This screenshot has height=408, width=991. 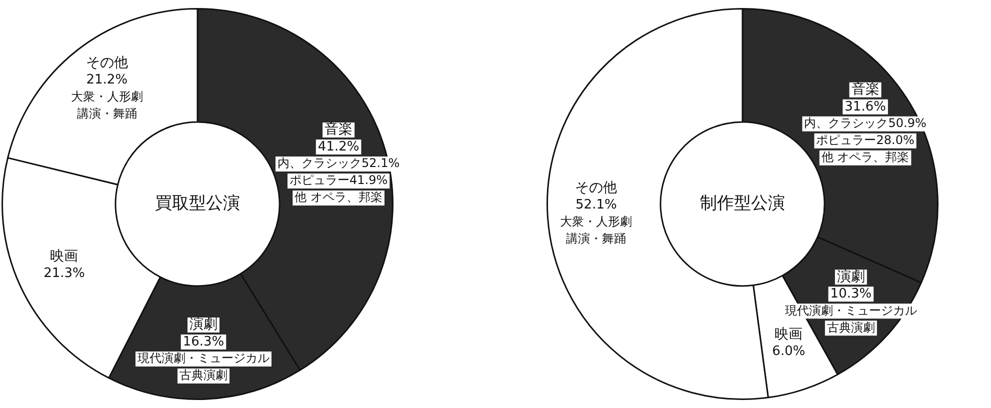 What do you see at coordinates (742, 203) in the screenshot?
I see `text: 制作型公演` at bounding box center [742, 203].